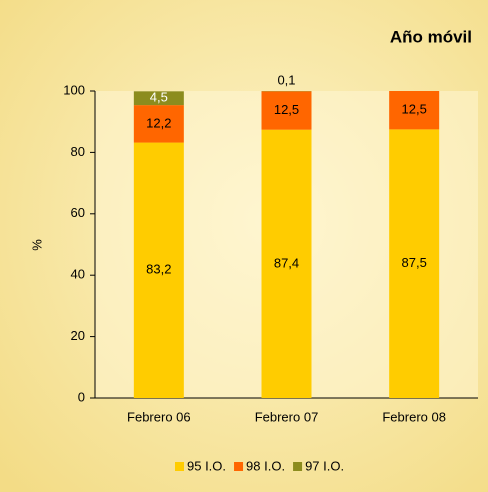 The width and height of the screenshot is (488, 492). I want to click on data-label: 87,4, so click(286, 262).